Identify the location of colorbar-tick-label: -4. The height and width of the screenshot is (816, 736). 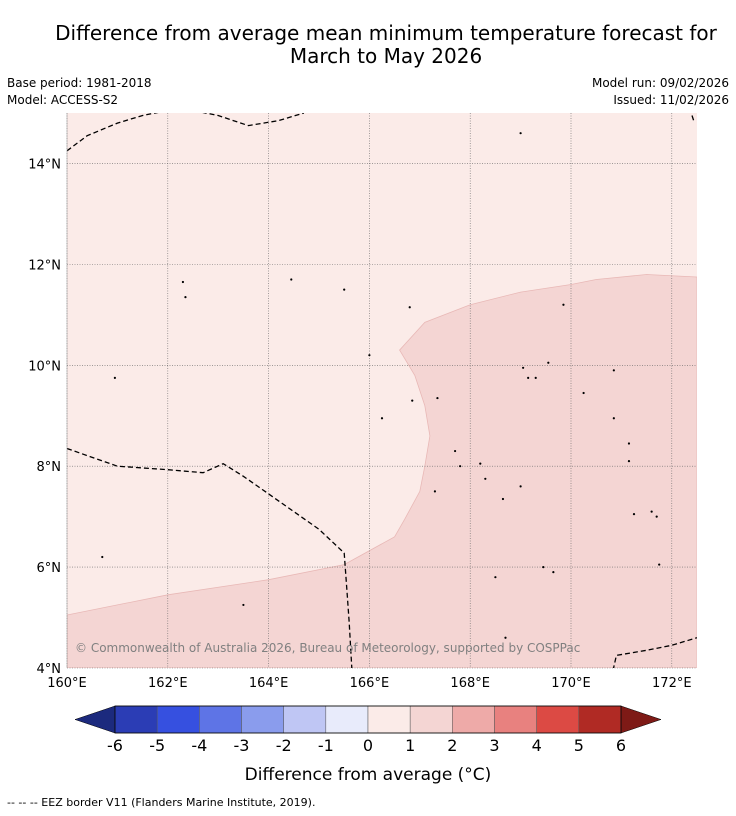
(199, 745).